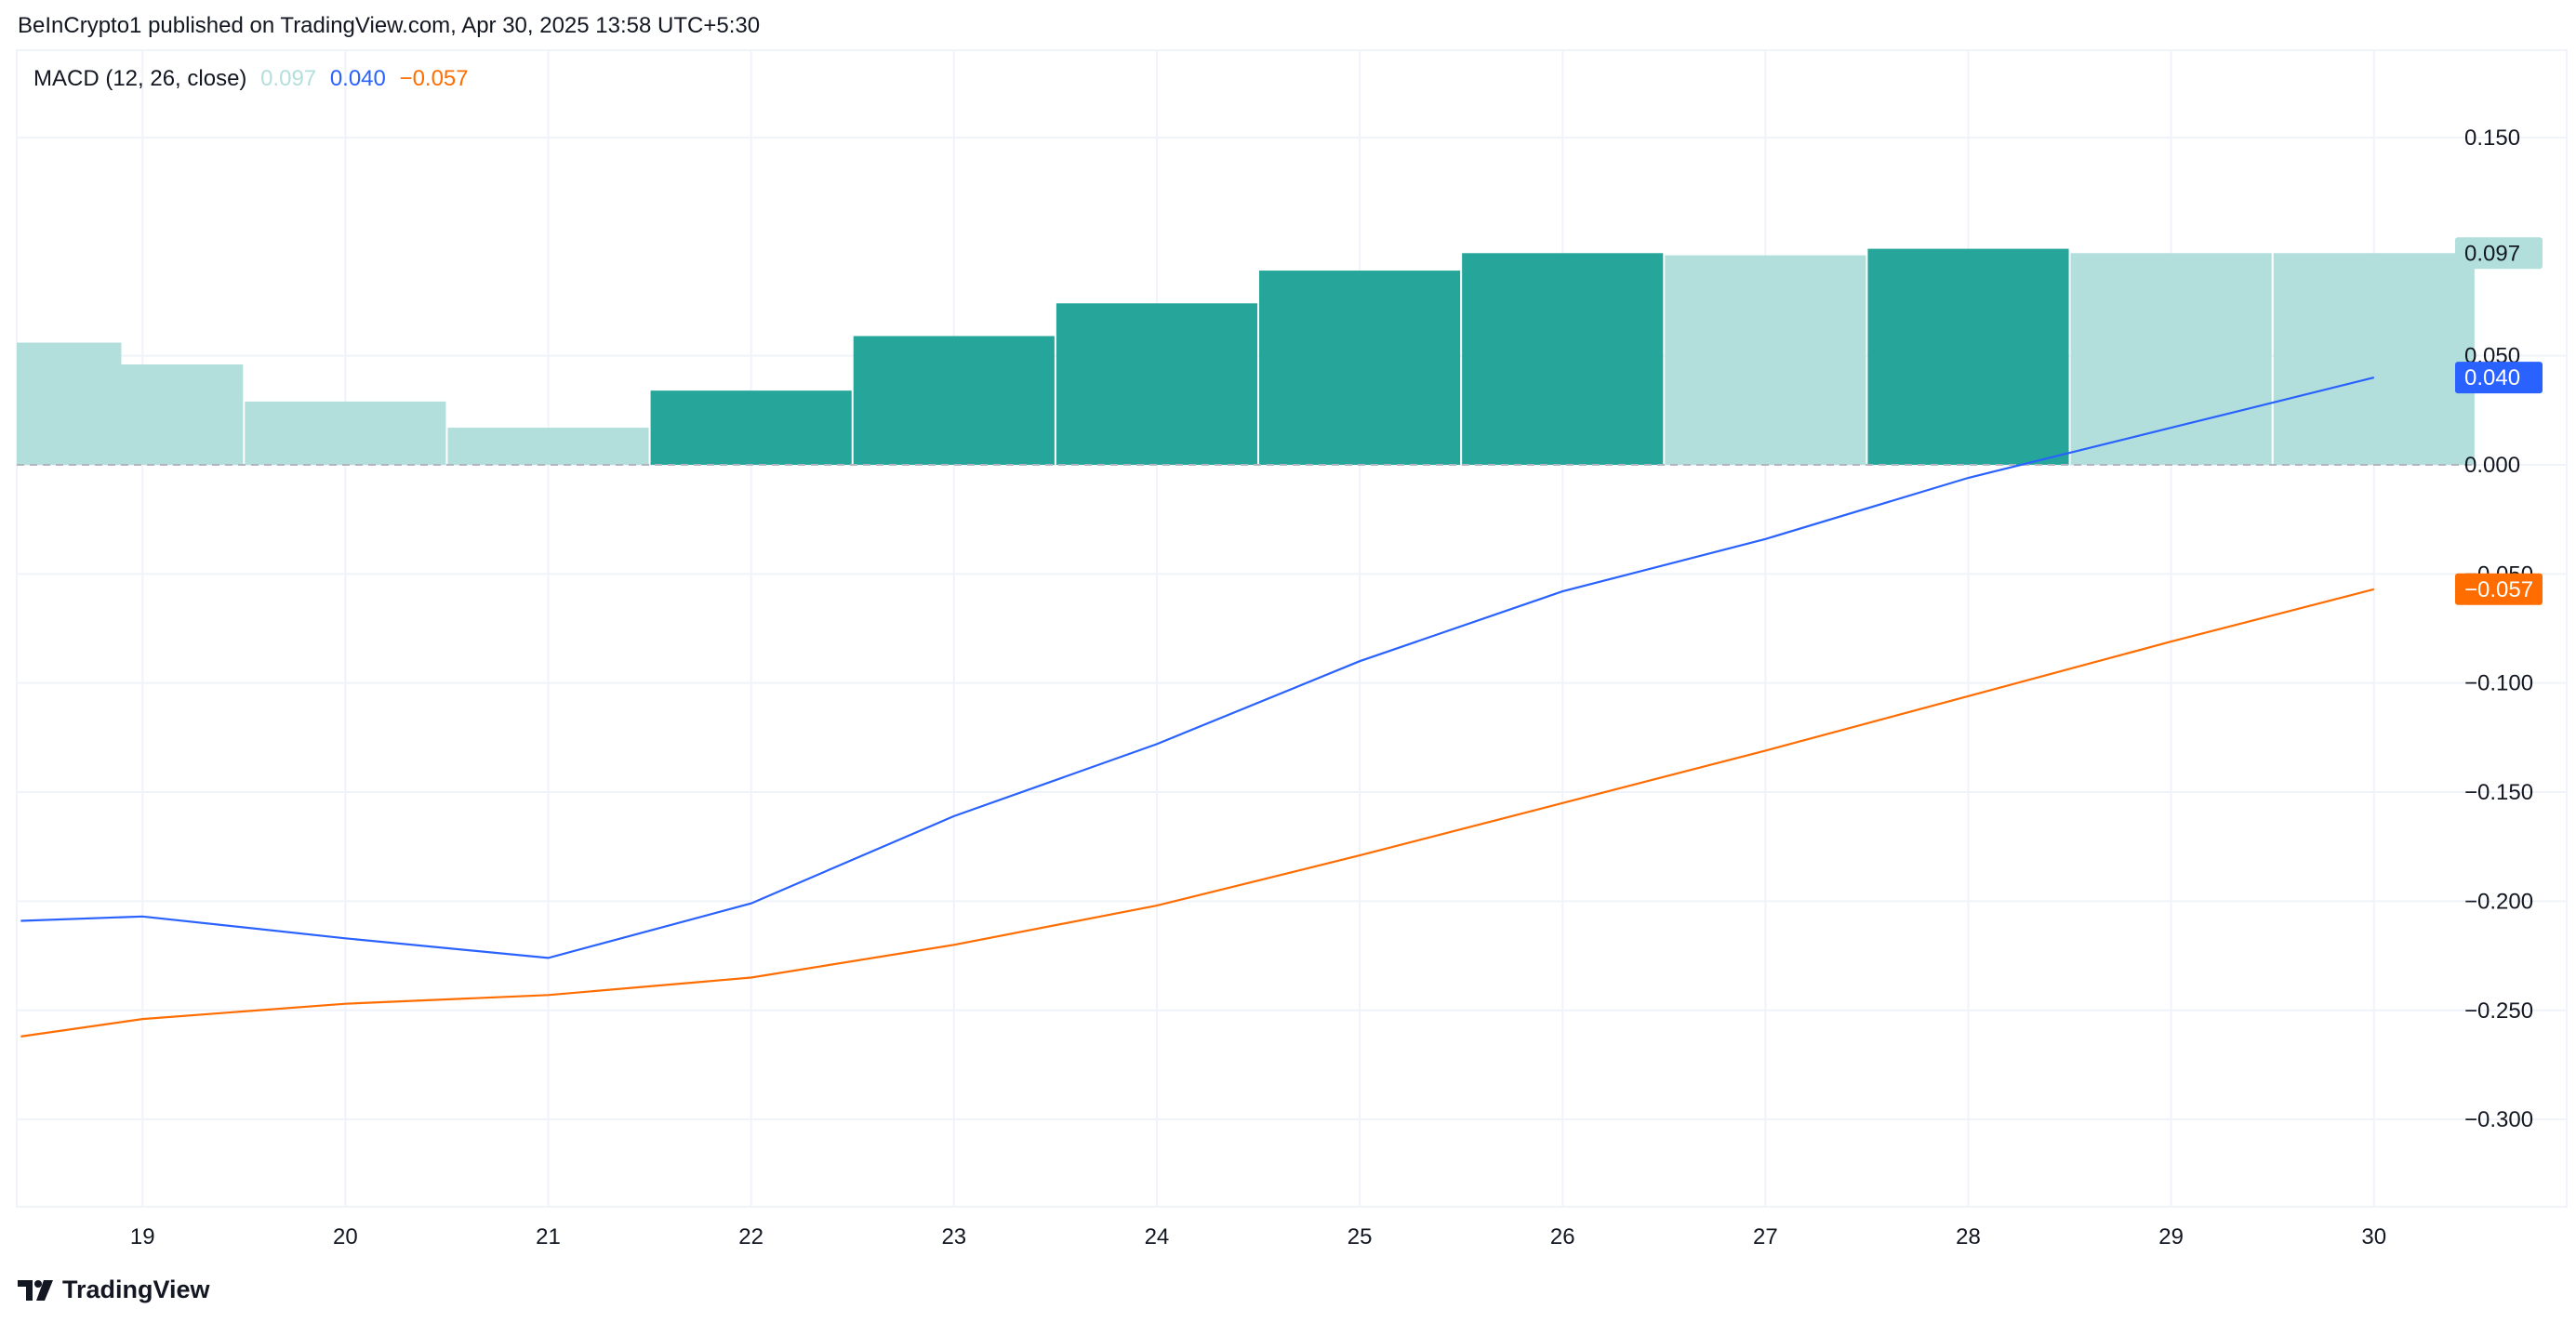 This screenshot has width=2576, height=1322. I want to click on x-tick-label: 24, so click(1157, 1237).